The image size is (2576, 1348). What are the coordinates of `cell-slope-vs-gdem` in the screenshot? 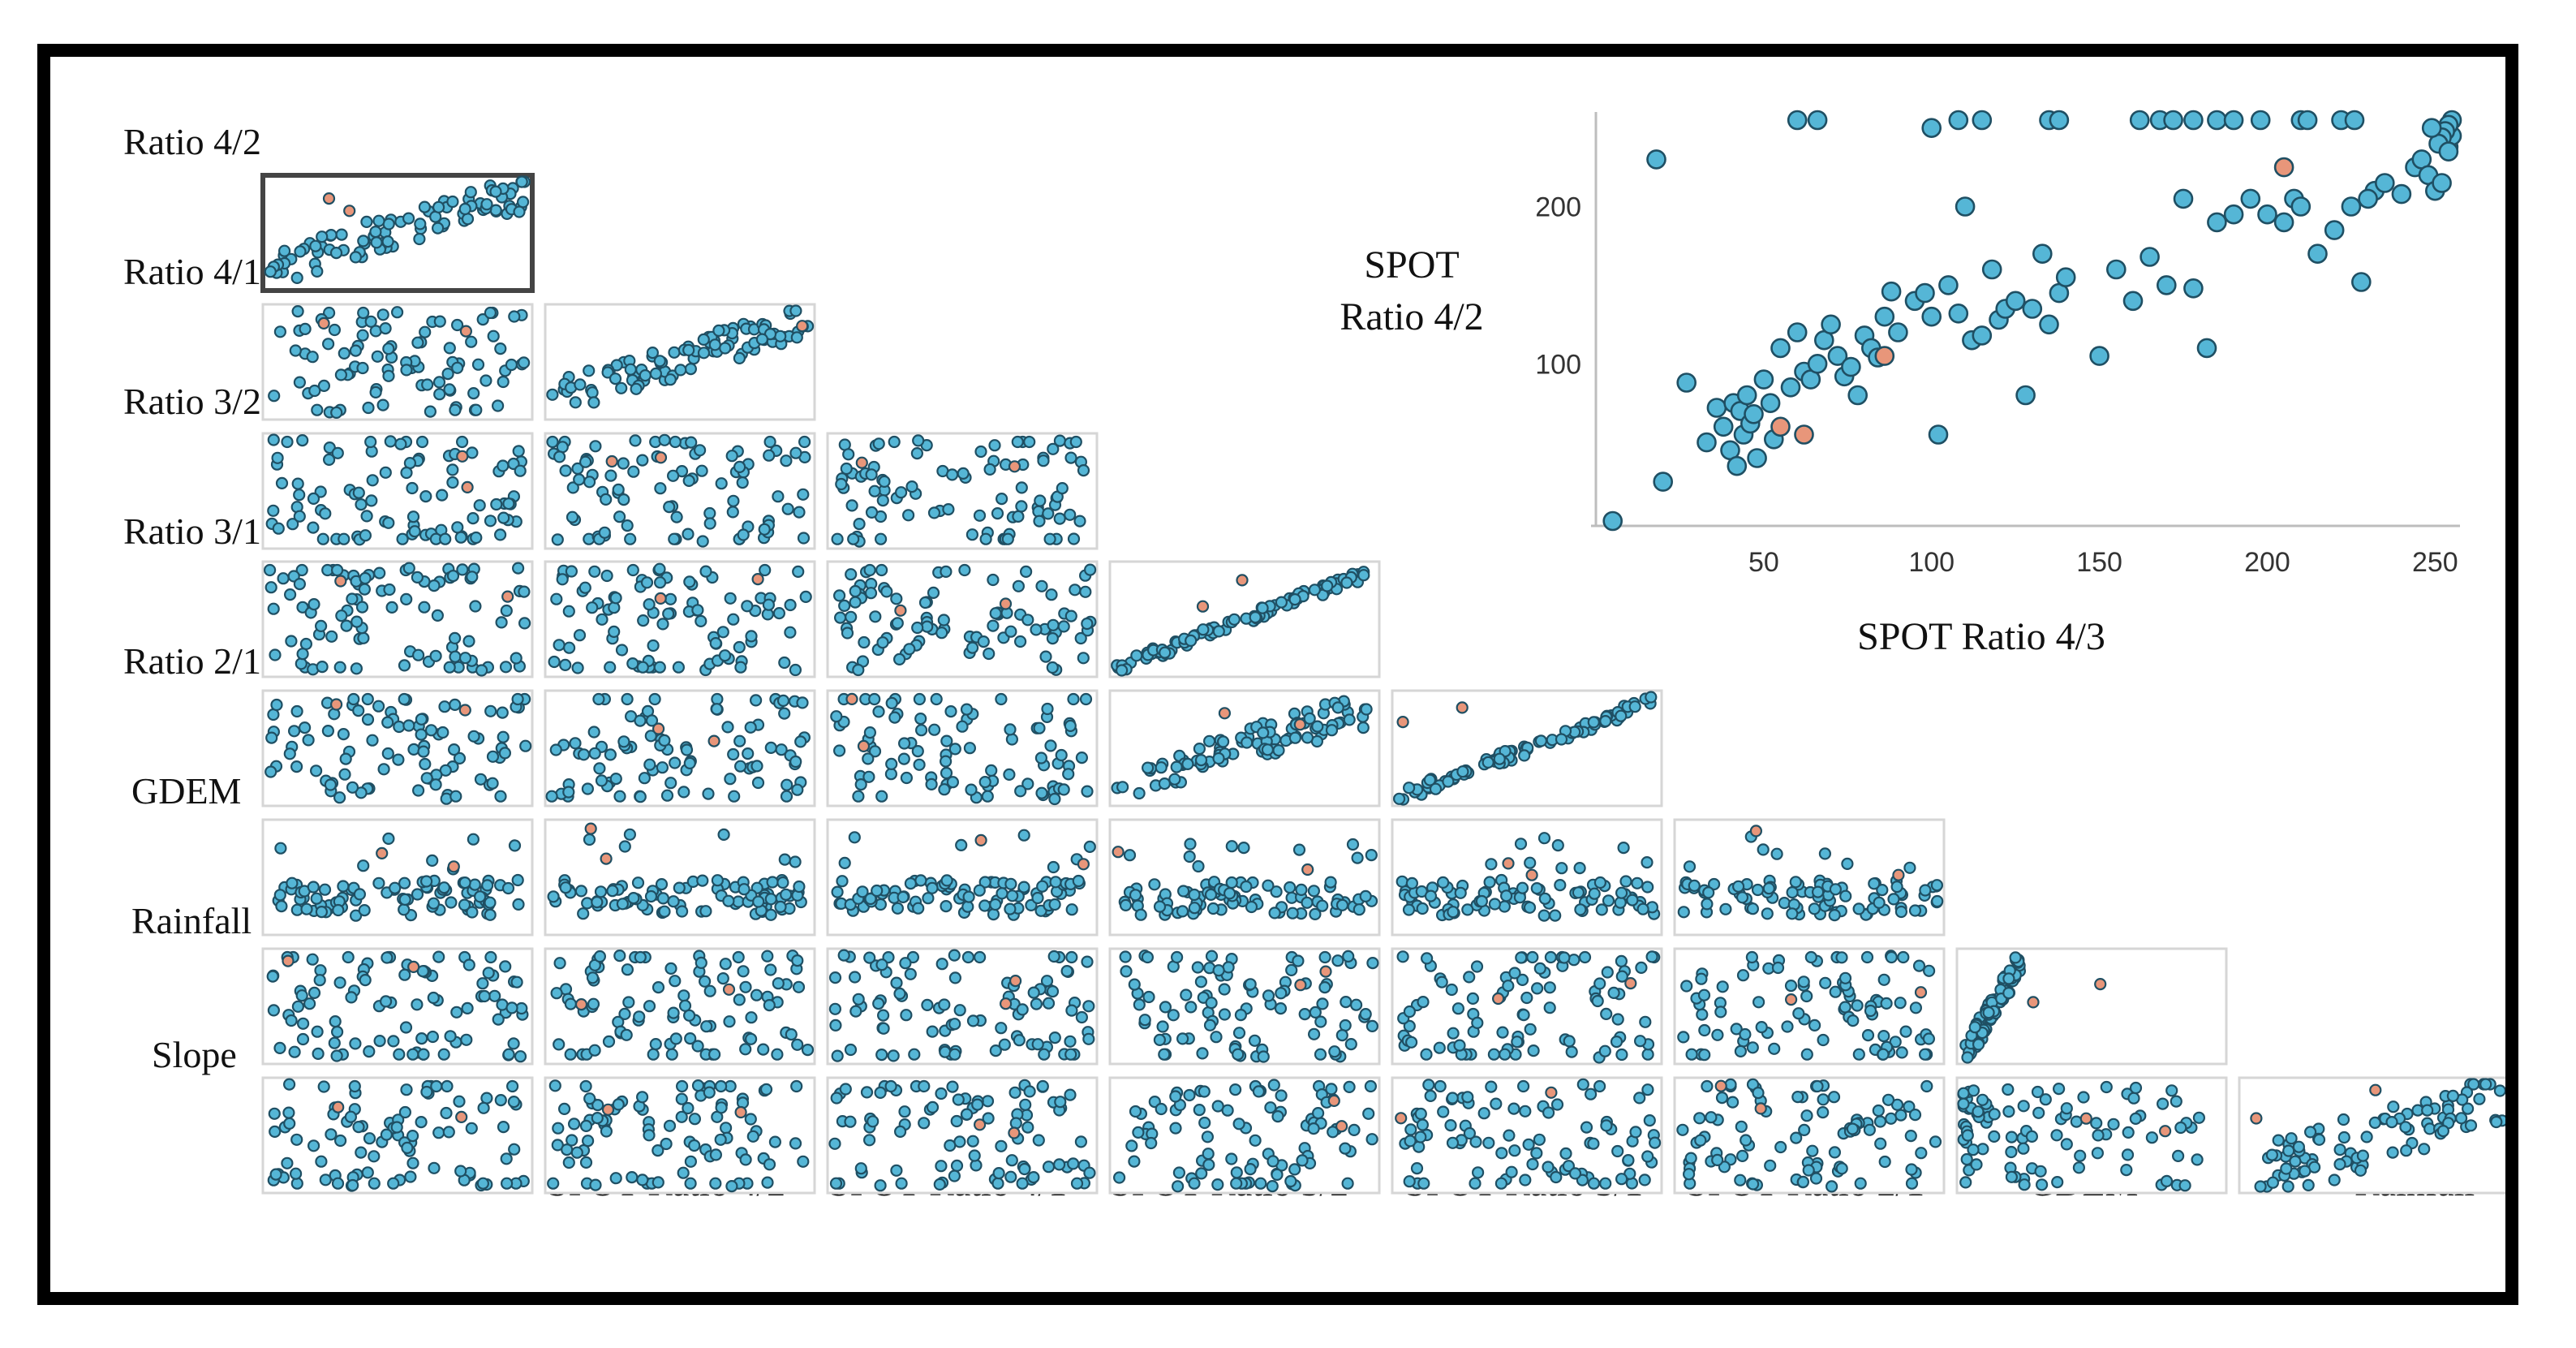 It's located at (2091, 1135).